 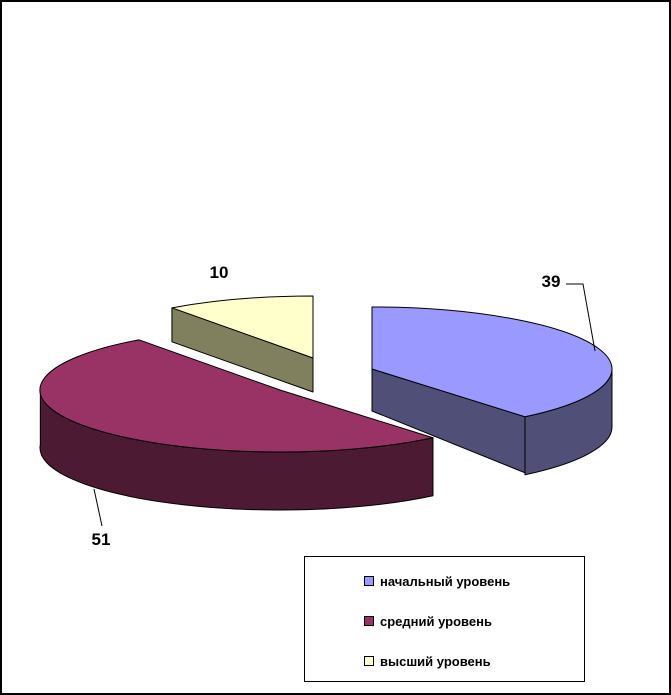 What do you see at coordinates (369, 581) in the screenshot?
I see `legend-swatch-nachalny-icon` at bounding box center [369, 581].